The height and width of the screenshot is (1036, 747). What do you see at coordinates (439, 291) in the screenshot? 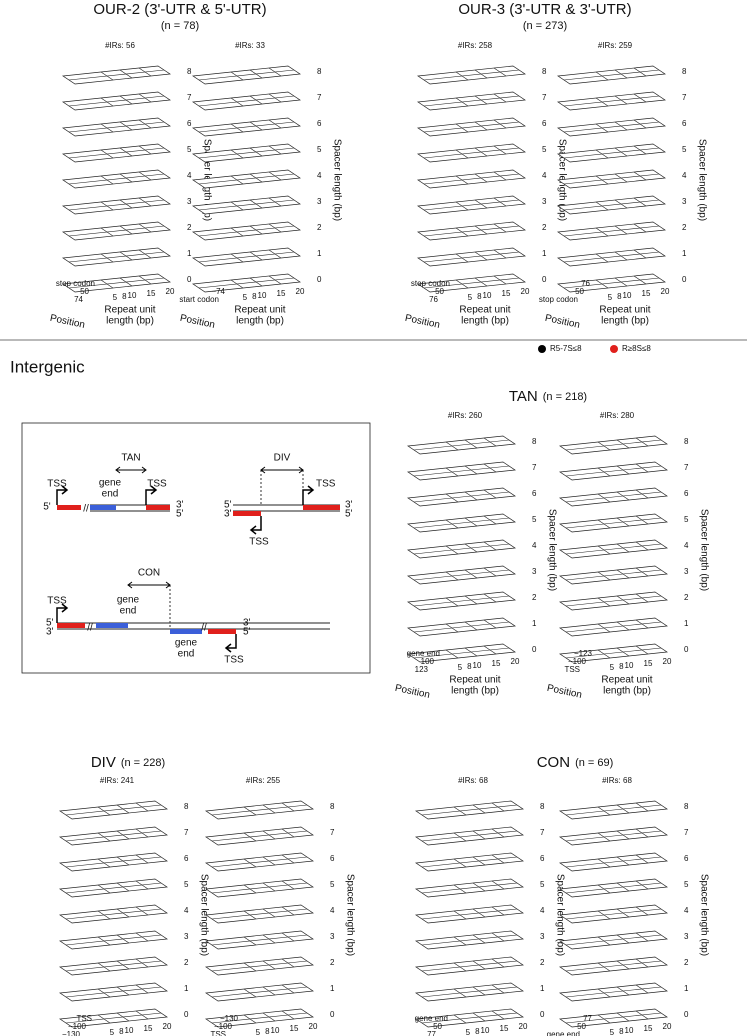
I see `position-tick: 50` at bounding box center [439, 291].